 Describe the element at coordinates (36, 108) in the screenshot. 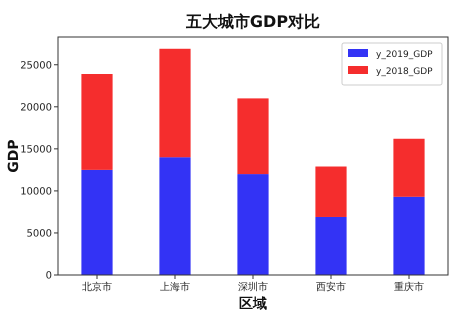

I see `y-tick-label: 20000` at that location.